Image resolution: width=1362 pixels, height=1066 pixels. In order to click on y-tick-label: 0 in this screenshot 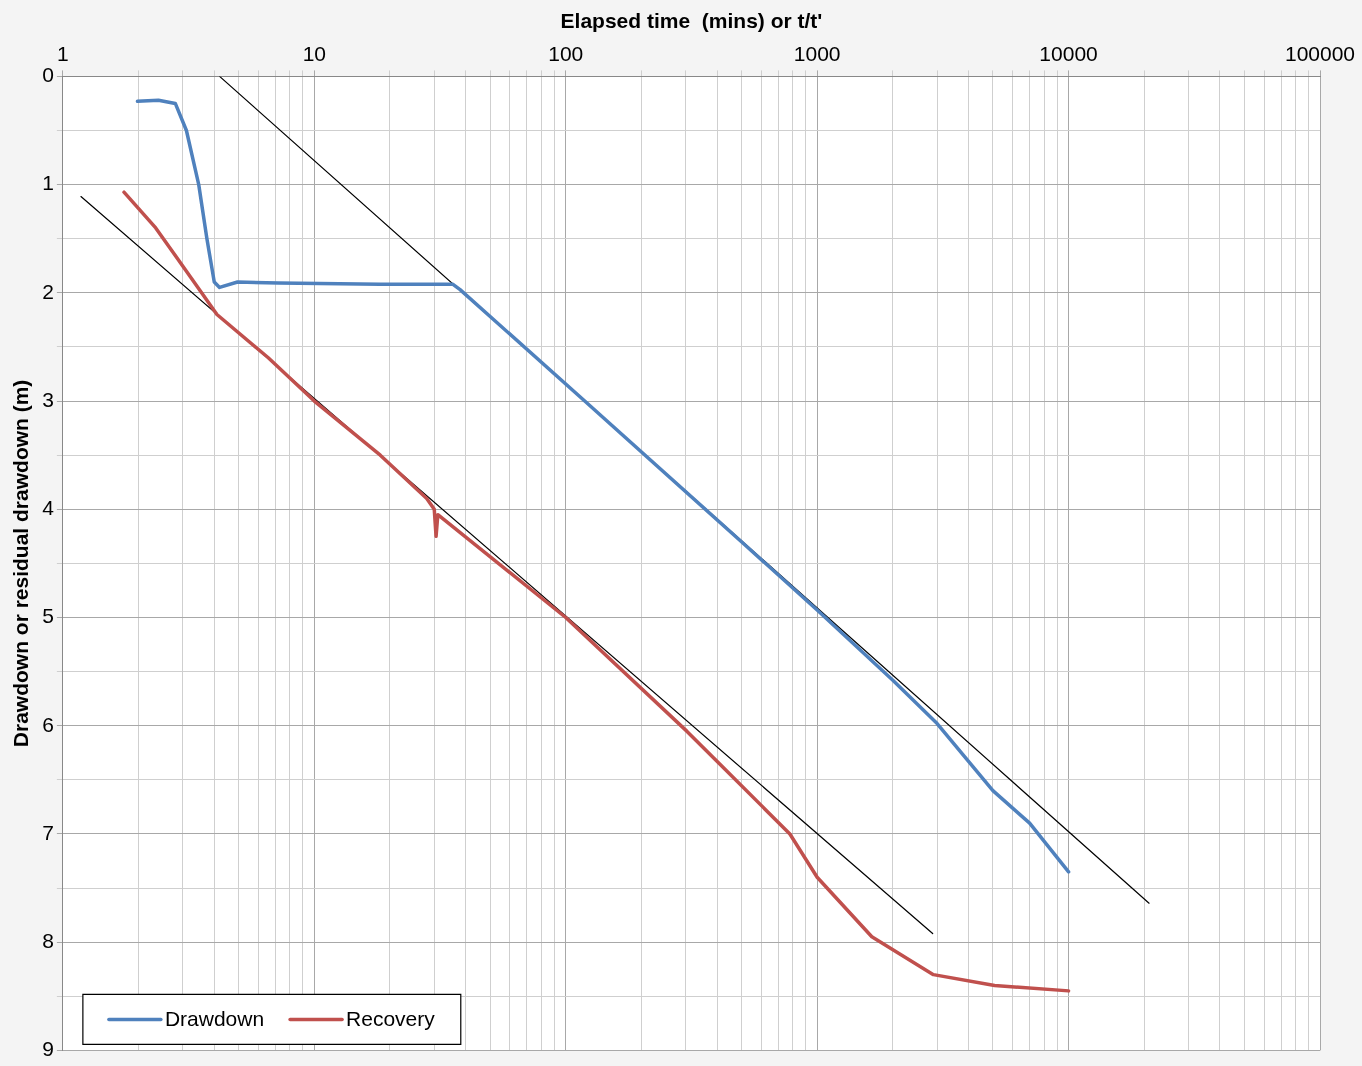, I will do `click(48, 75)`.